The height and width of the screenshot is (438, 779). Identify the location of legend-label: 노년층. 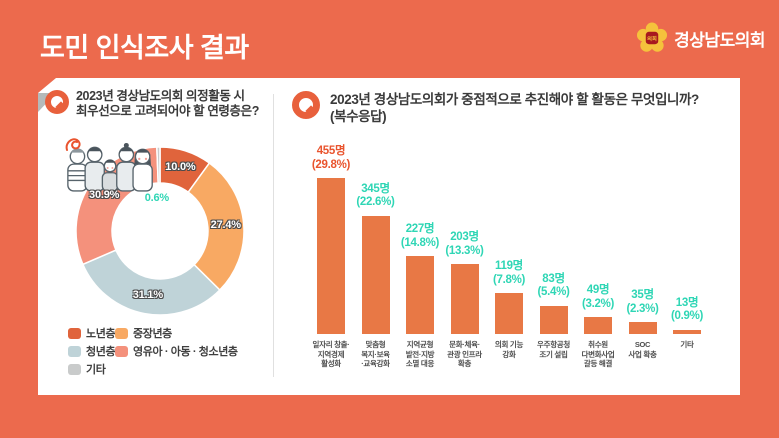
(101, 334).